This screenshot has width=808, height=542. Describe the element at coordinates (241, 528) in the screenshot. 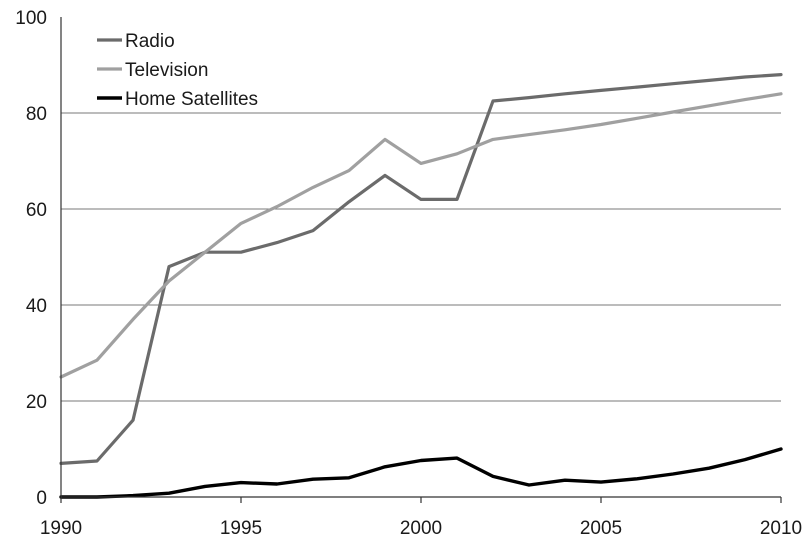

I see `x-tick-label-1995: 1995` at that location.